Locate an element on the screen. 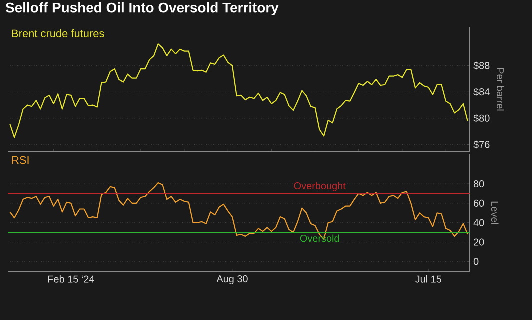  y-tick-label: 60 is located at coordinates (479, 203).